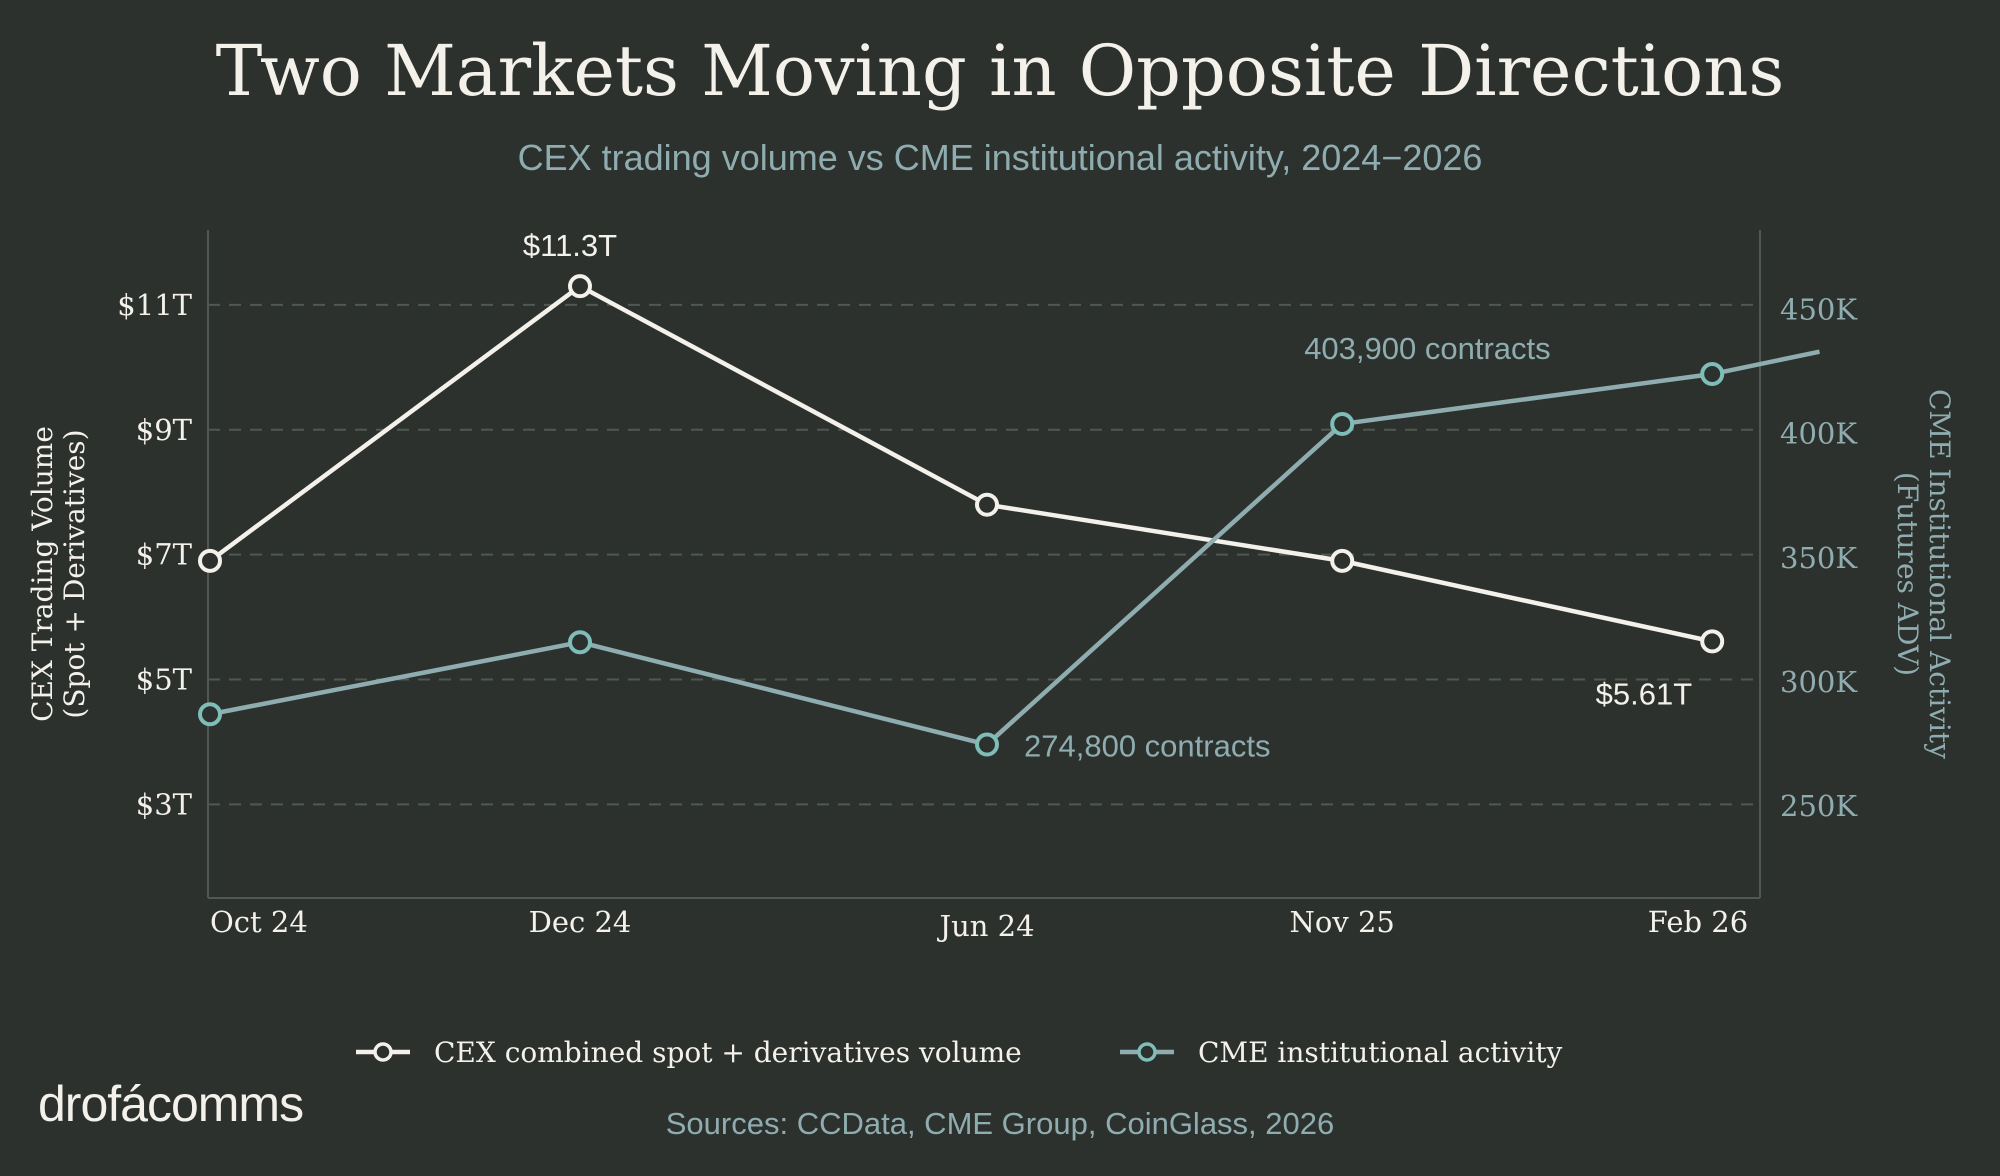 The image size is (2000, 1176). I want to click on y-right-axis-title-line1: CME Institutional Activity, so click(1939, 574).